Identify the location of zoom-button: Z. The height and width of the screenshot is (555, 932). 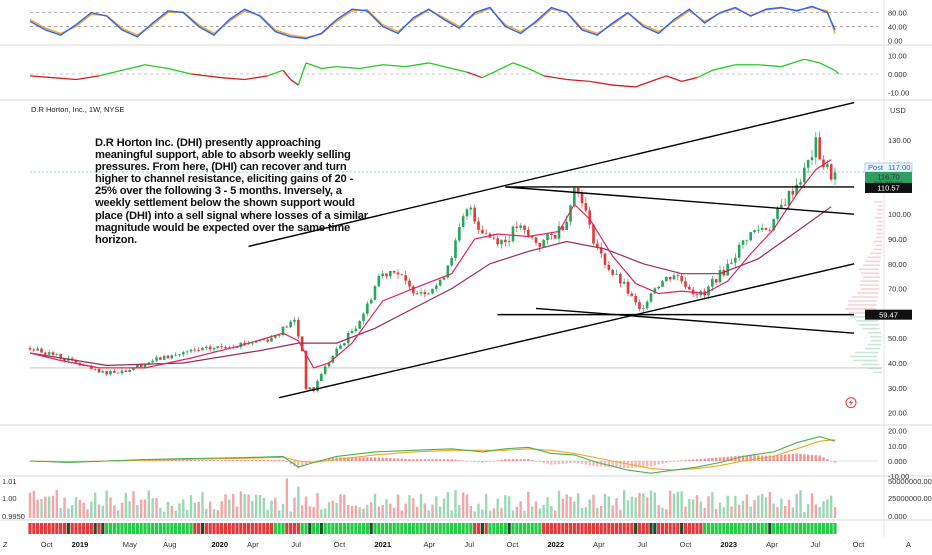
(5, 544).